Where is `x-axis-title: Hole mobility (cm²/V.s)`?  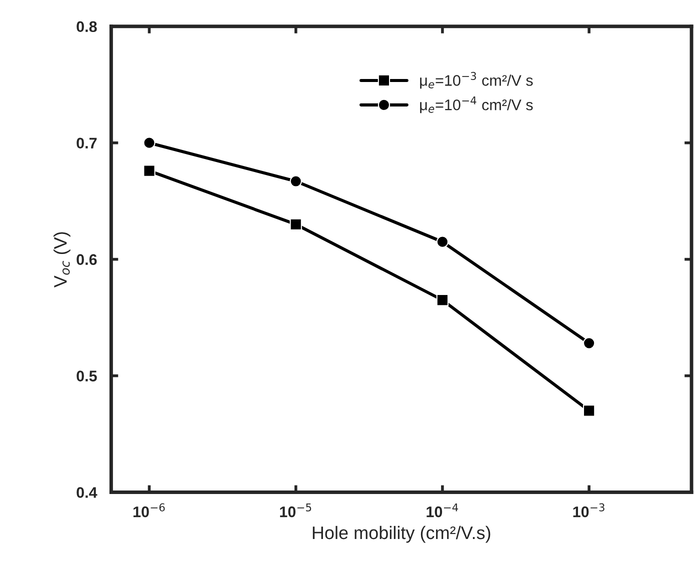
x-axis-title: Hole mobility (cm²/V.s) is located at coordinates (401, 534).